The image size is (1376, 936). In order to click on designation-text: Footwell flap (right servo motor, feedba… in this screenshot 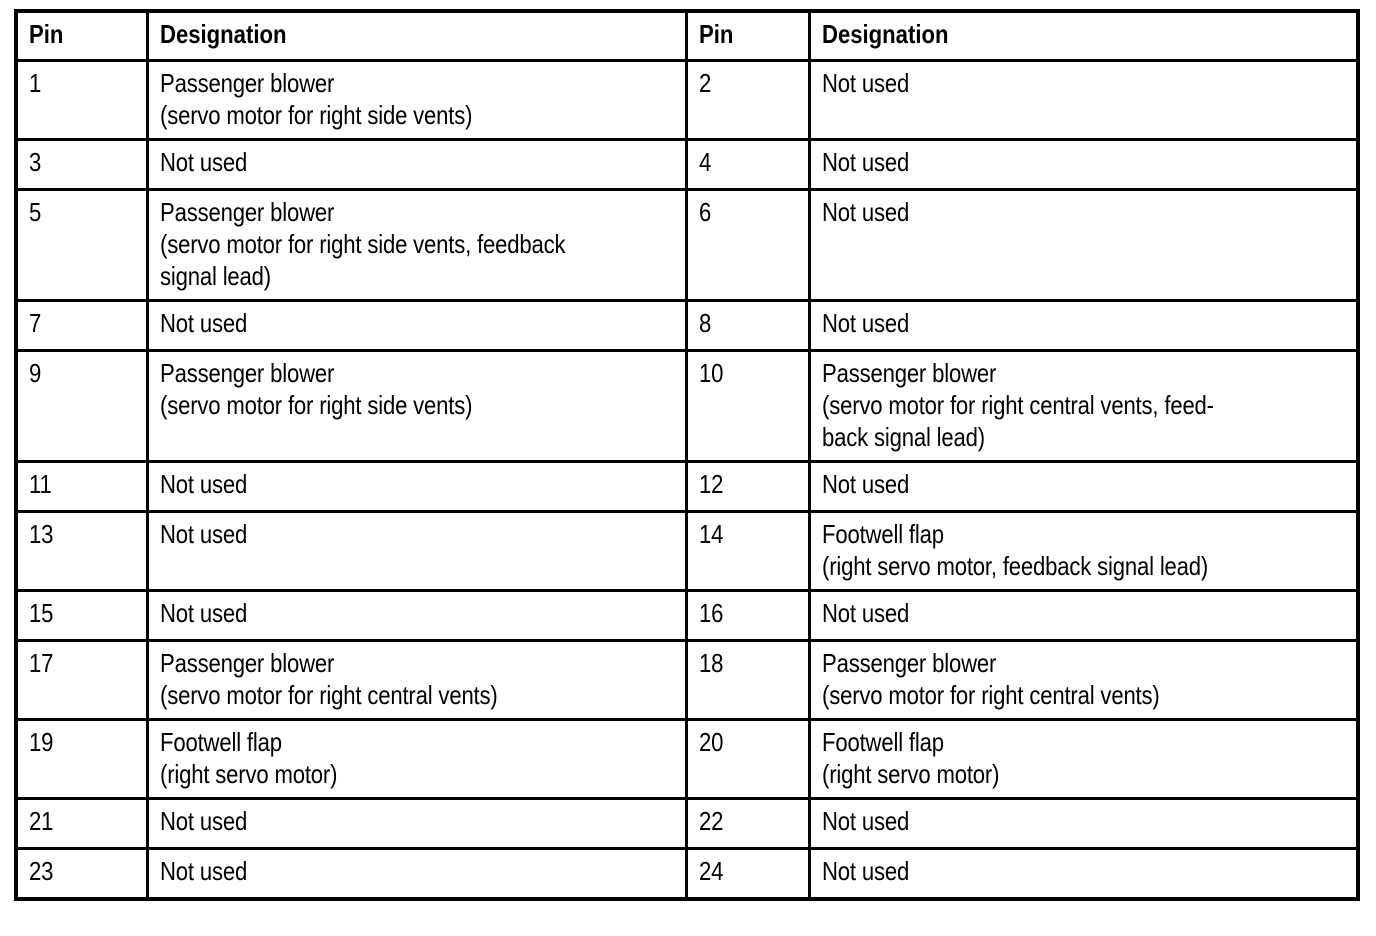, I will do `click(1014, 550)`.